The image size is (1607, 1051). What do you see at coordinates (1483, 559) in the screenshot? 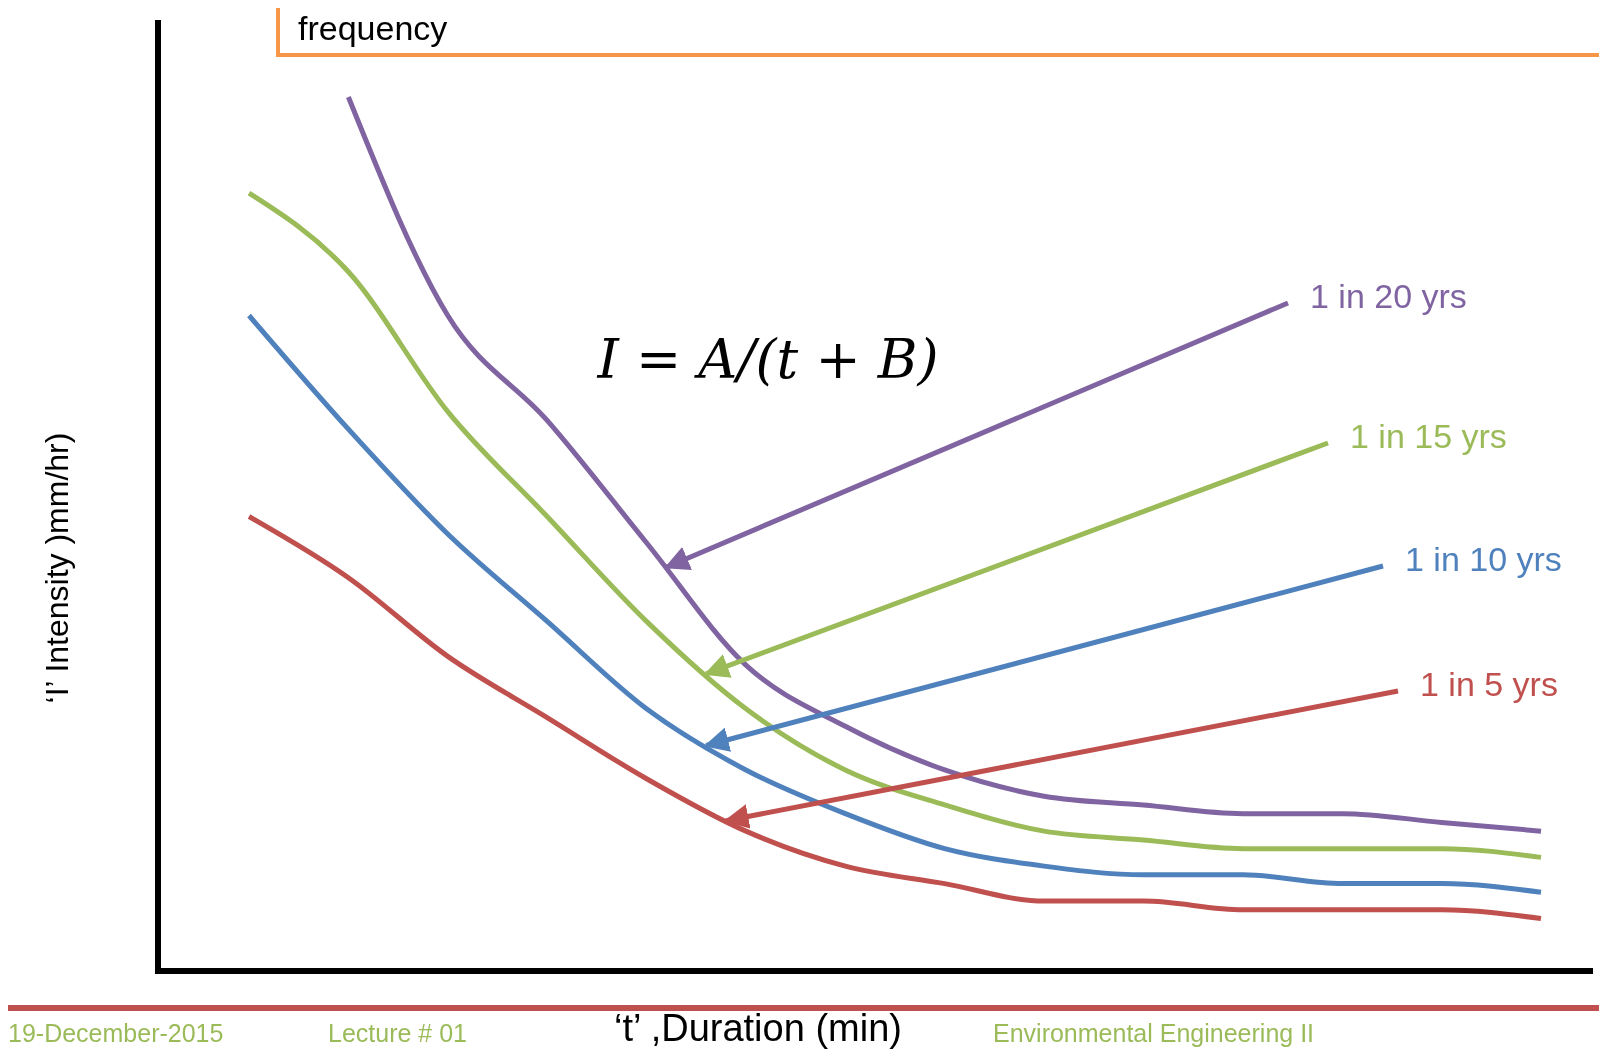
I see `text: 1 in 10 yrs` at bounding box center [1483, 559].